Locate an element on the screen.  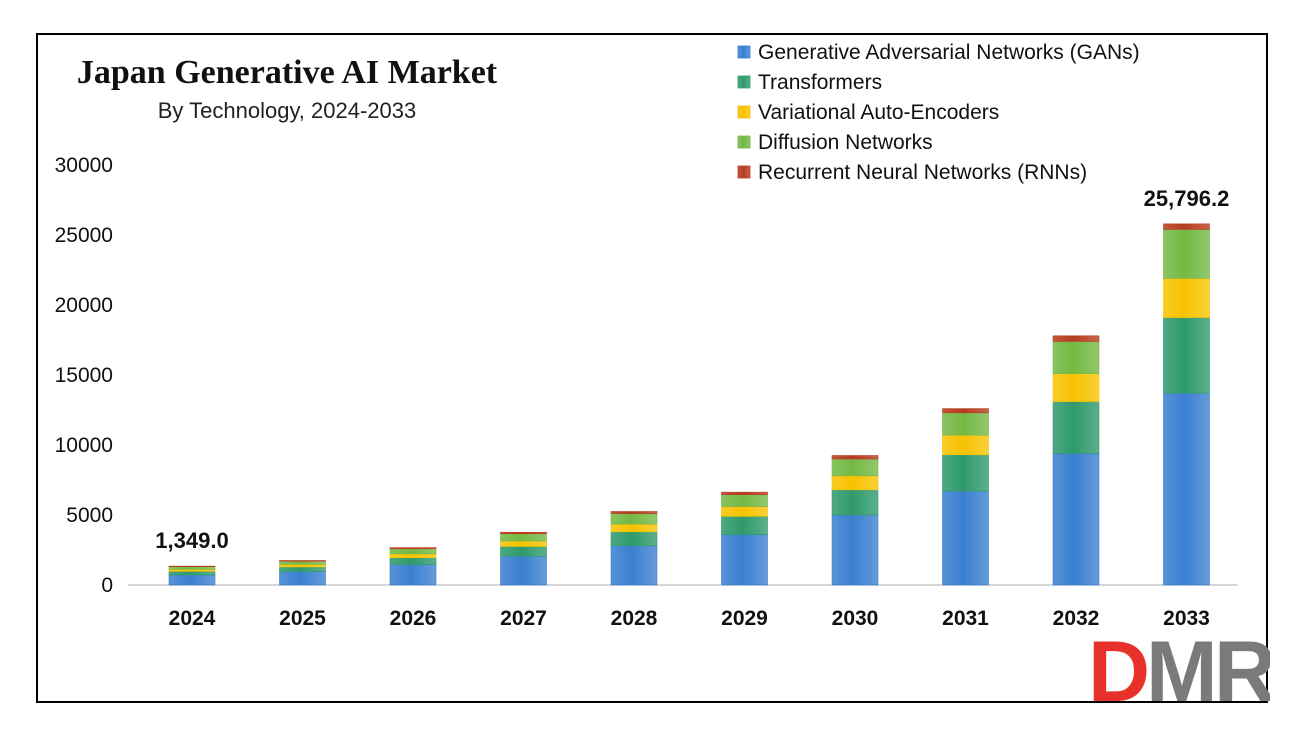
bar-diffusion-networks-2033 is located at coordinates (1186, 254).